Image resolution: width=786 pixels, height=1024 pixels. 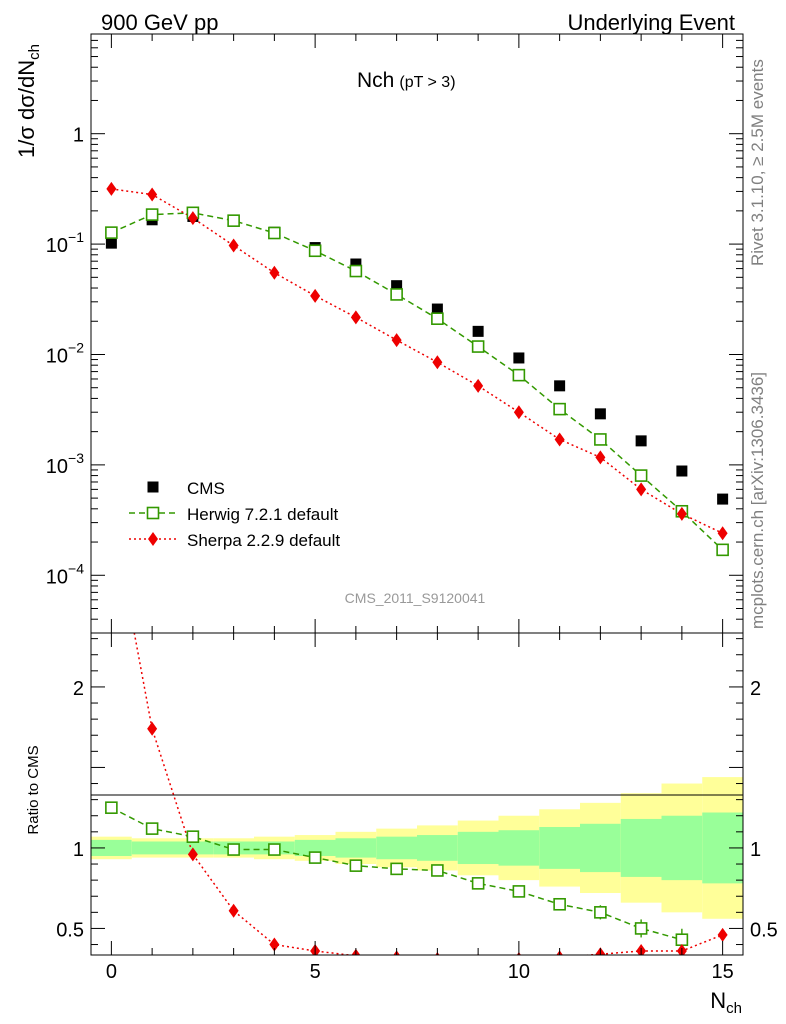 What do you see at coordinates (734, 1008) in the screenshot?
I see `x-axis-label-sub: ch` at bounding box center [734, 1008].